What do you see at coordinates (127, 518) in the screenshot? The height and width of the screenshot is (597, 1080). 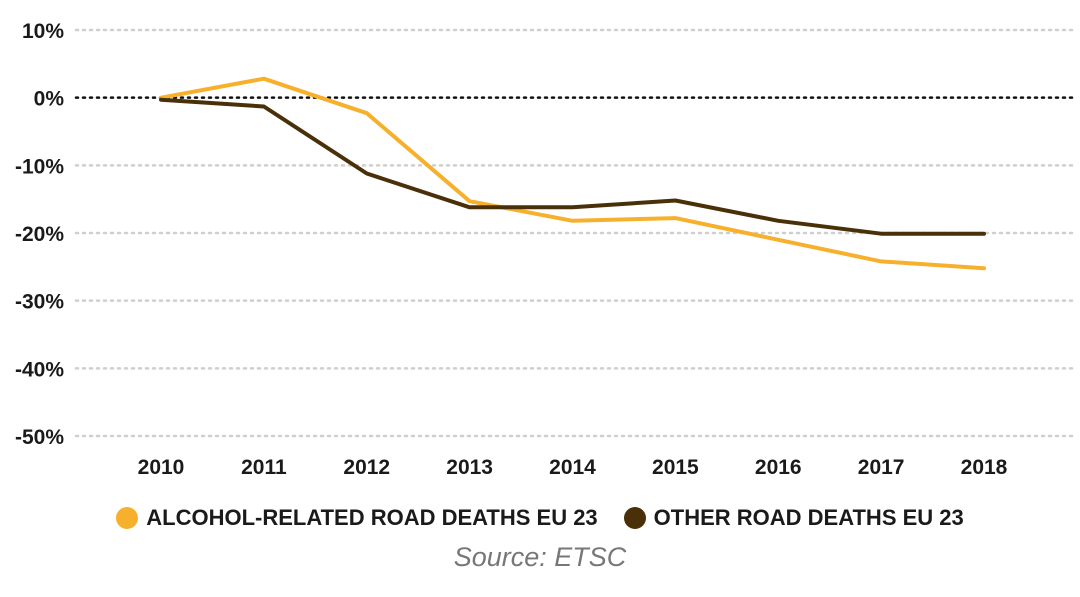 I see `legend-swatch-alcohol` at bounding box center [127, 518].